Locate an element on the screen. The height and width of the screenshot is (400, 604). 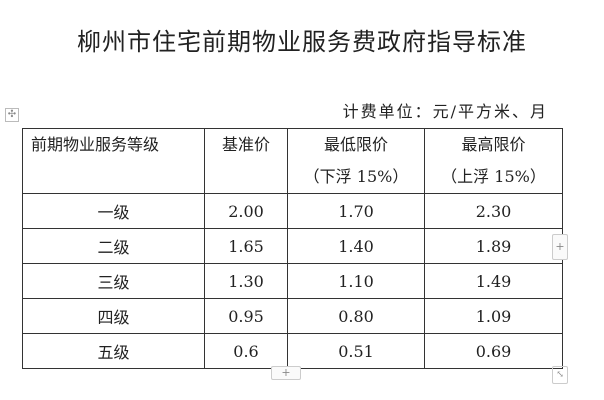
document-title: 柳州市住宅前期物业服务费政府指导标准 is located at coordinates (302, 42).